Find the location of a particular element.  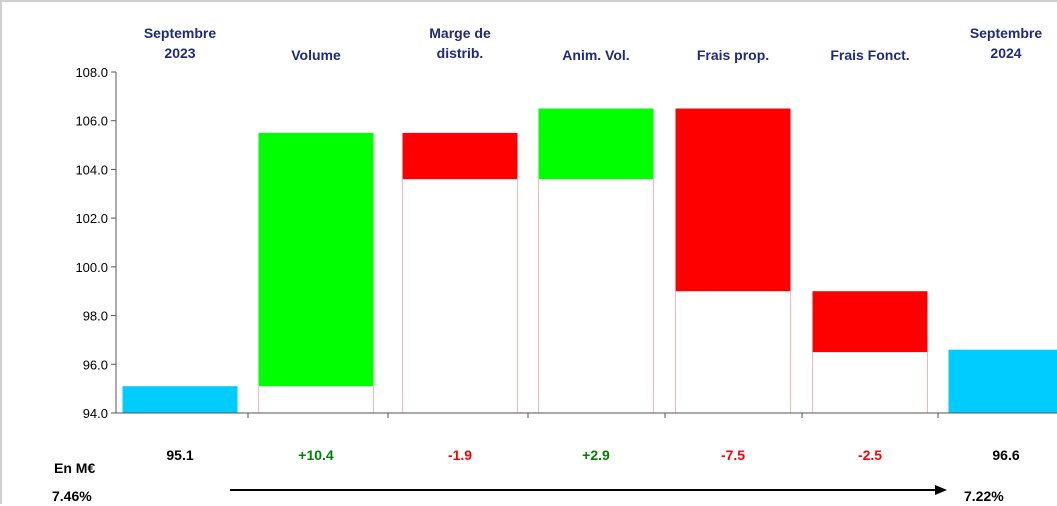

value-label: +2.9 is located at coordinates (596, 455).